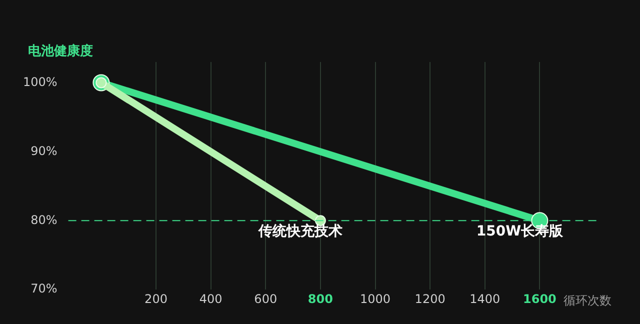 The width and height of the screenshot is (640, 324). Describe the element at coordinates (210, 299) in the screenshot. I see `x-tick-label: 400` at that location.